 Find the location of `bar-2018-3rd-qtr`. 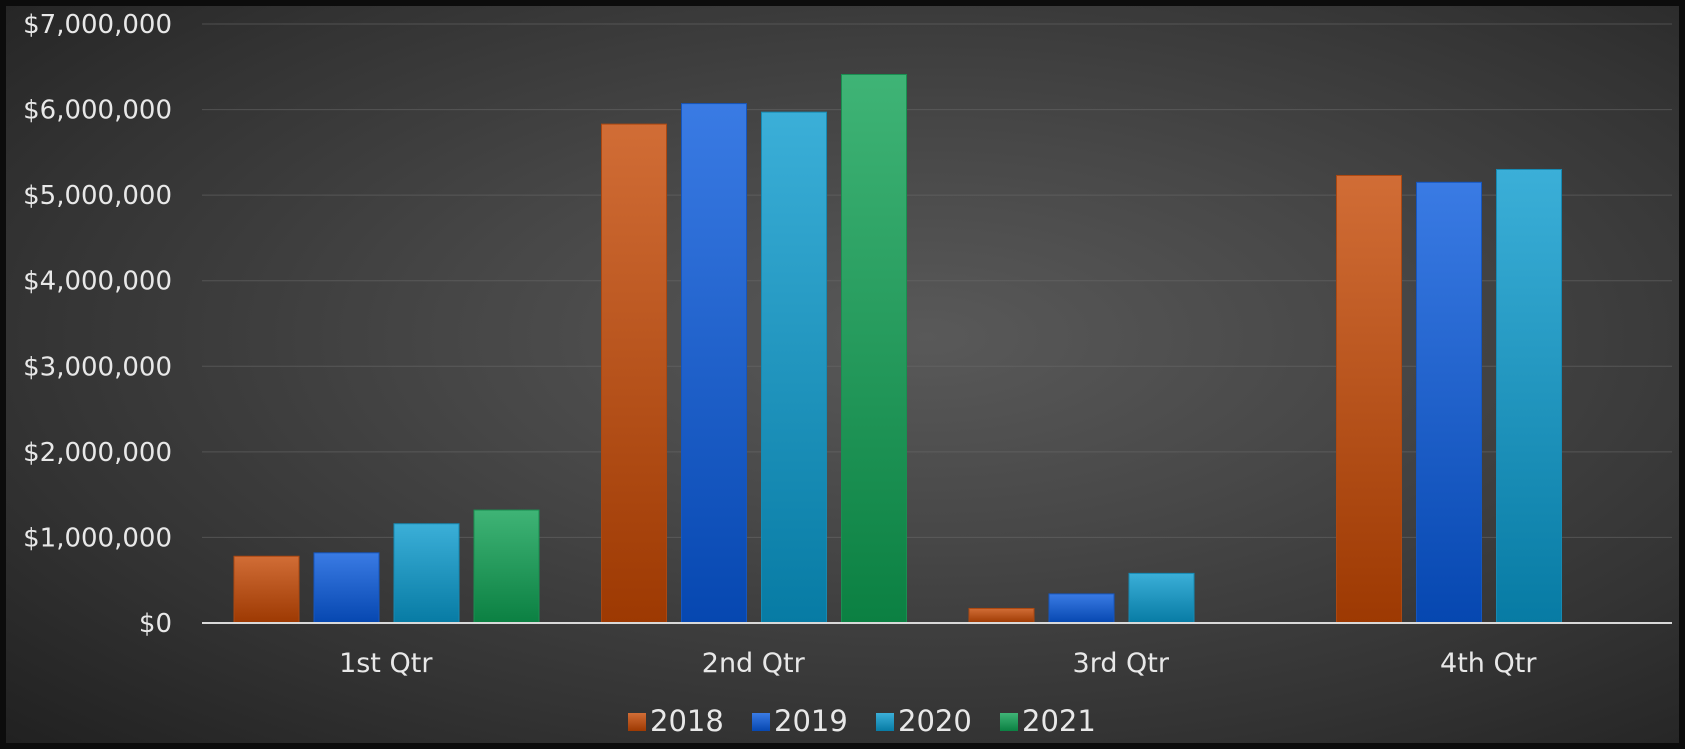

bar-2018-3rd-qtr is located at coordinates (1001, 615).